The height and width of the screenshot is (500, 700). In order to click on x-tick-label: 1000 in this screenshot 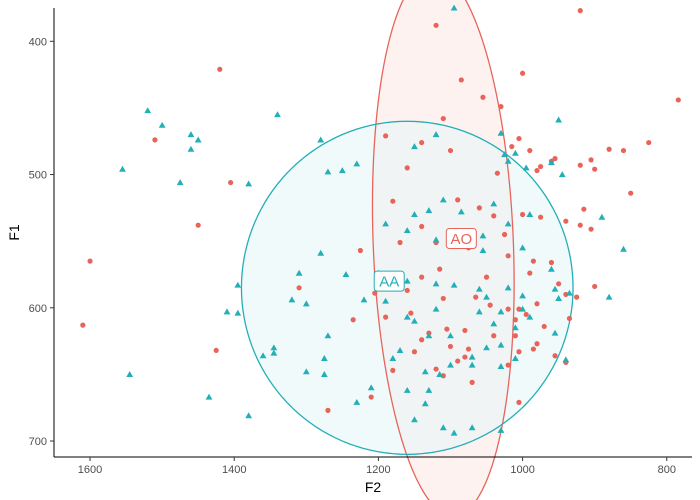, I will do `click(522, 470)`.